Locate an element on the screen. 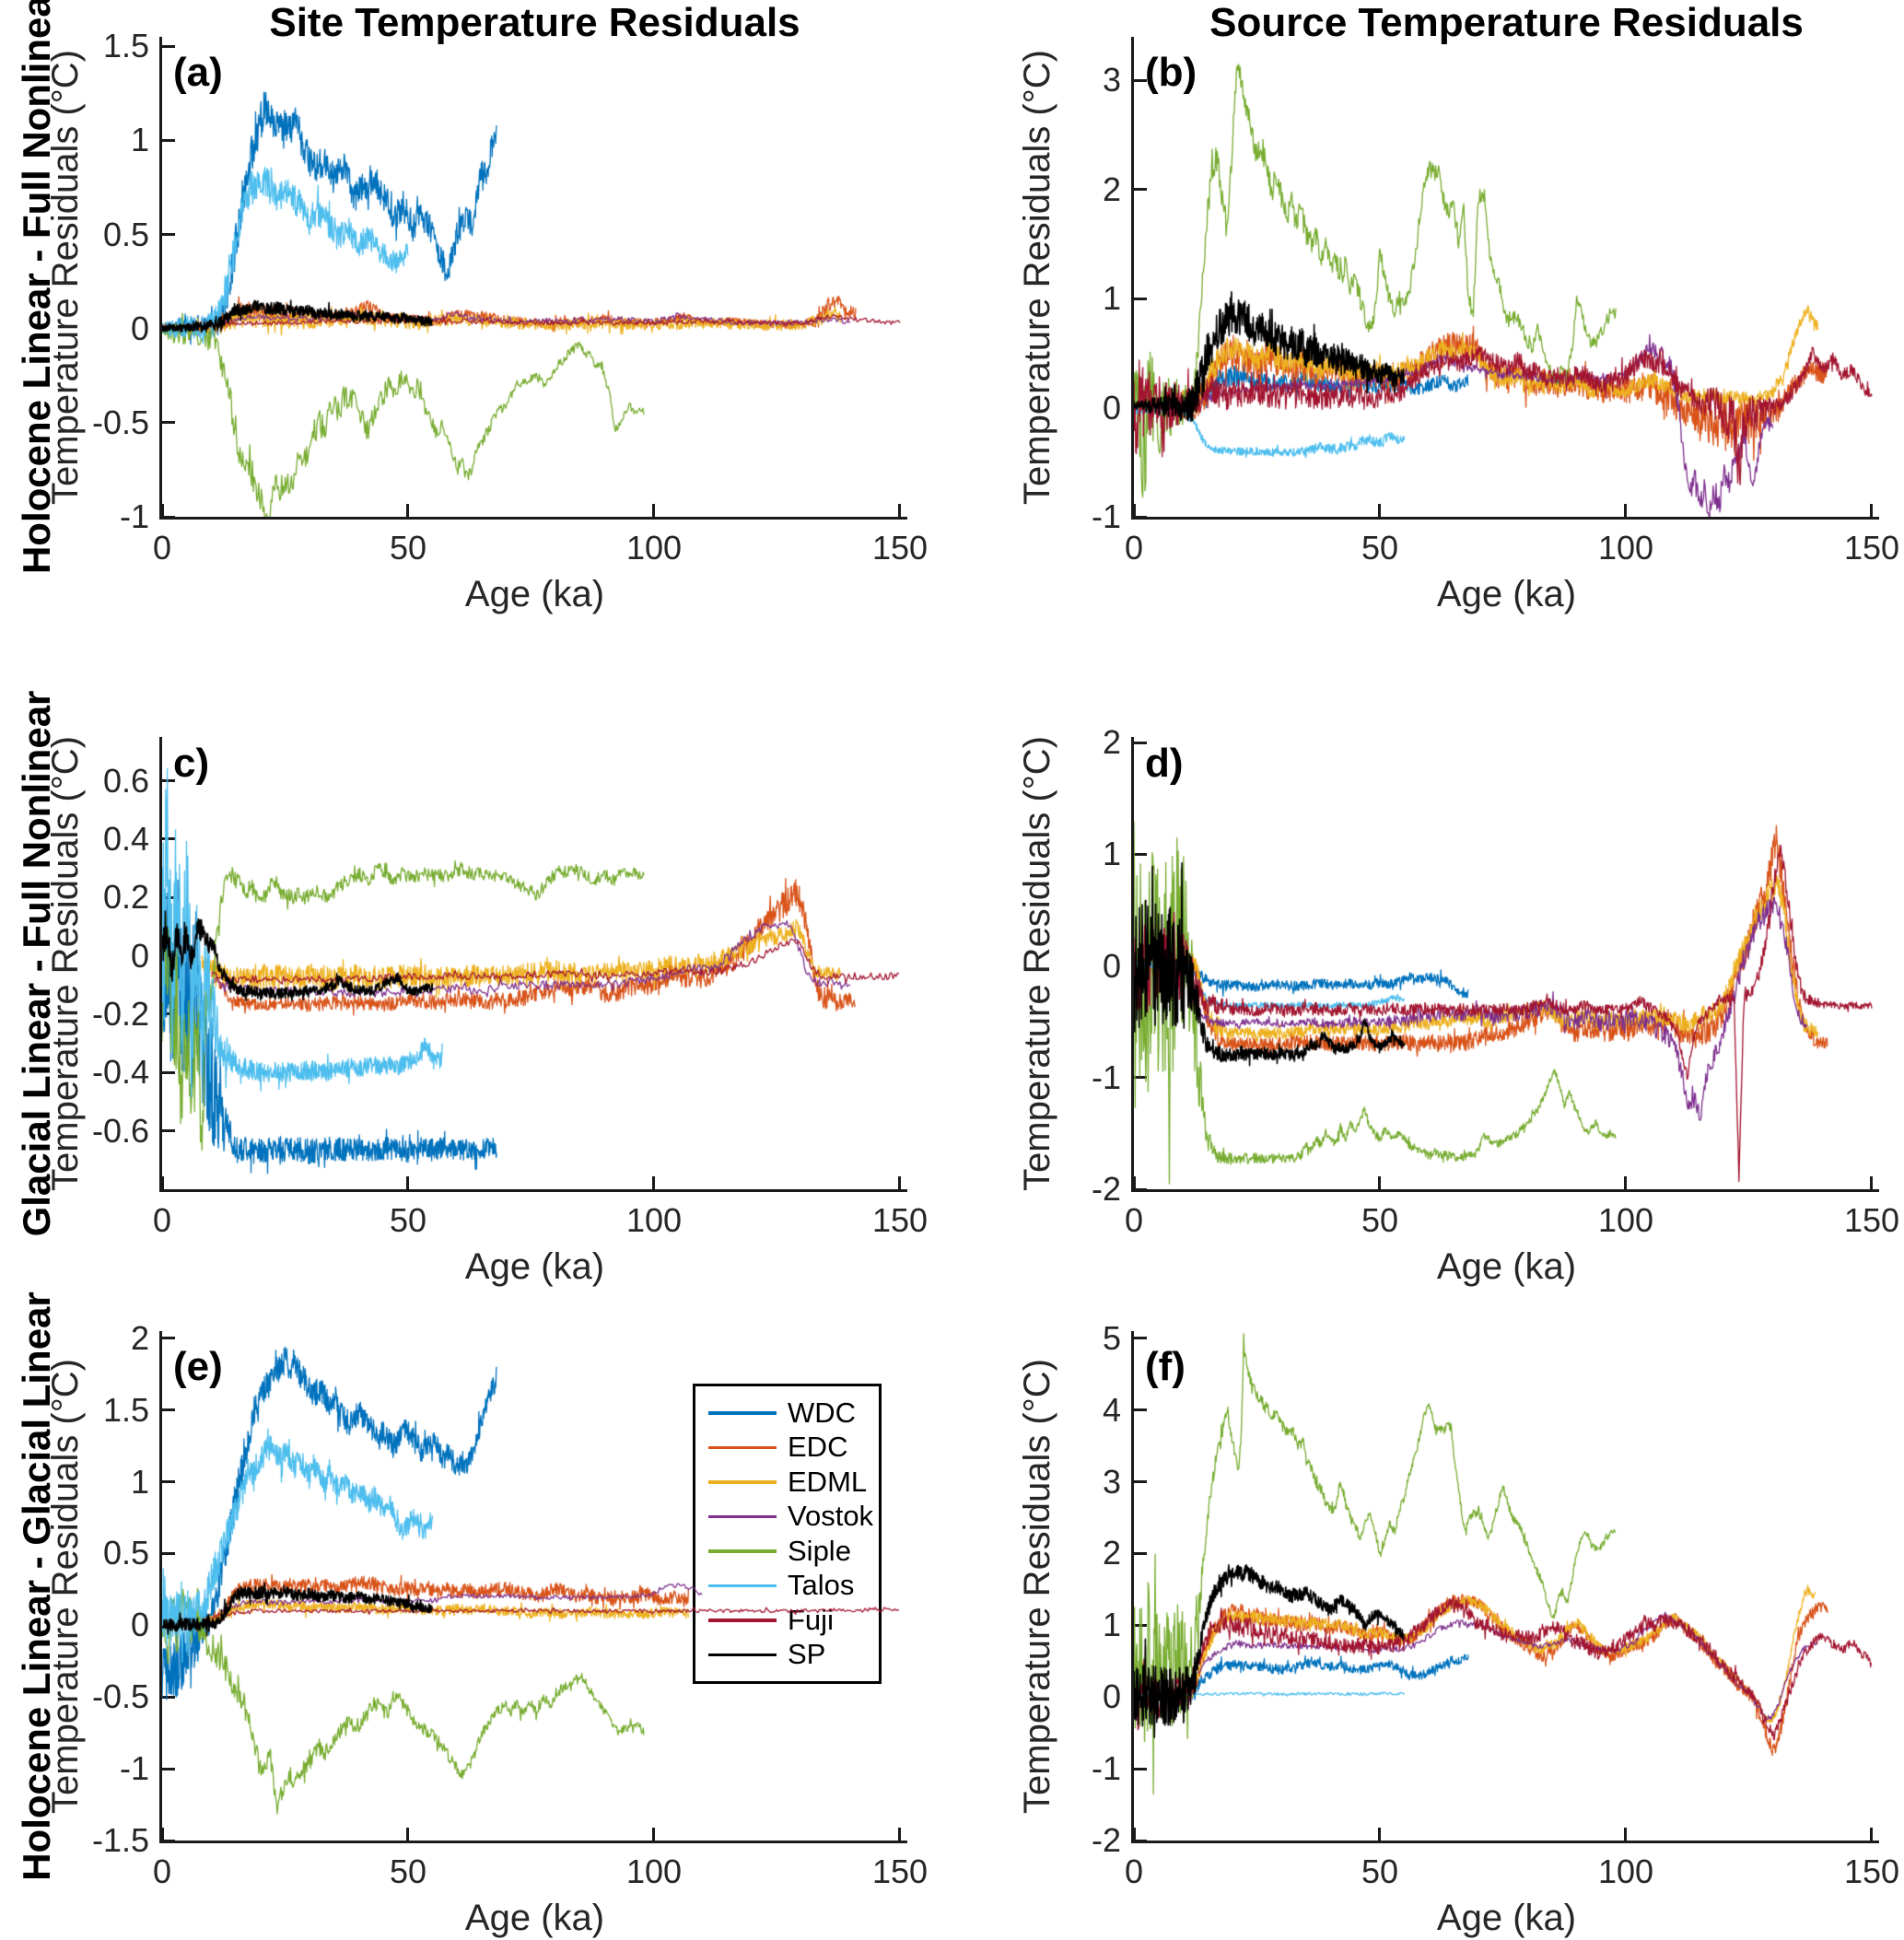  y-tick-label: 5 is located at coordinates (1111, 1337).